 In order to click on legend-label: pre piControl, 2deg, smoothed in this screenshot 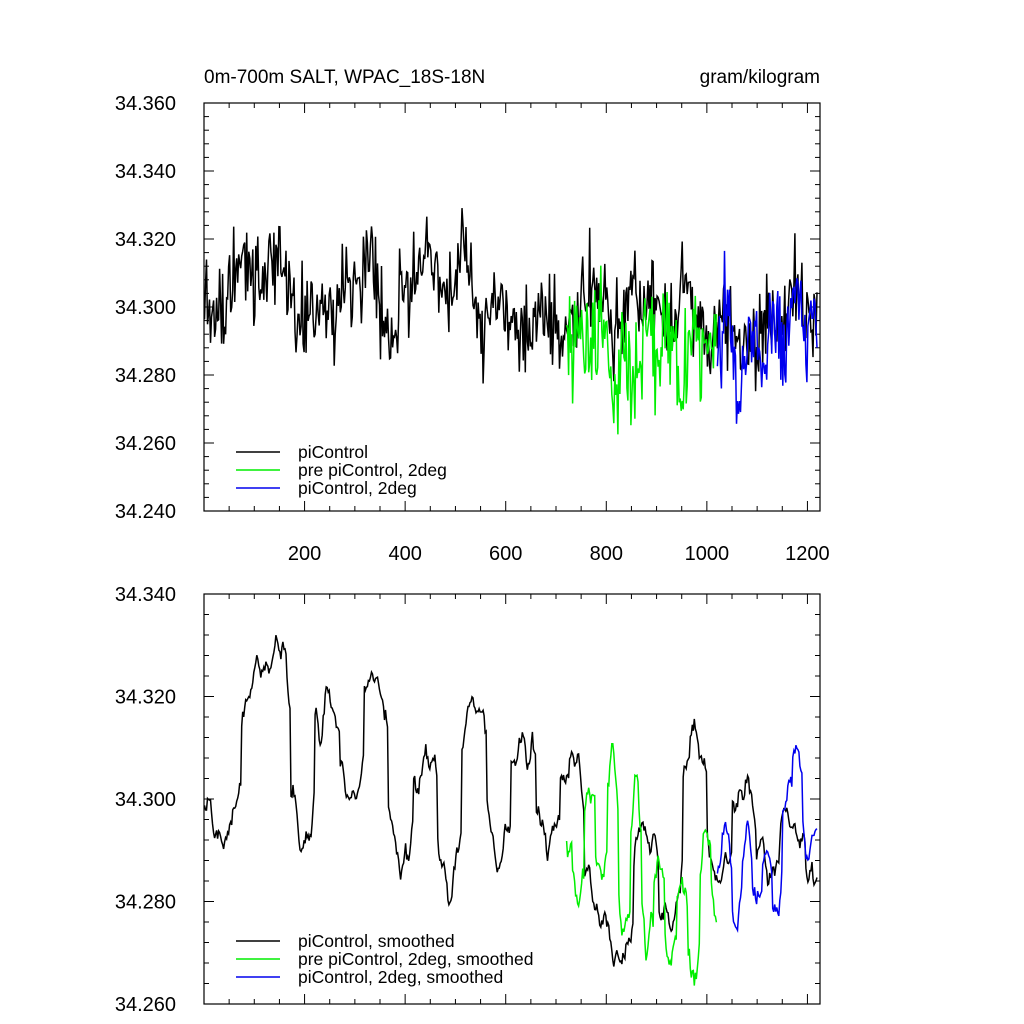, I will do `click(415, 959)`.